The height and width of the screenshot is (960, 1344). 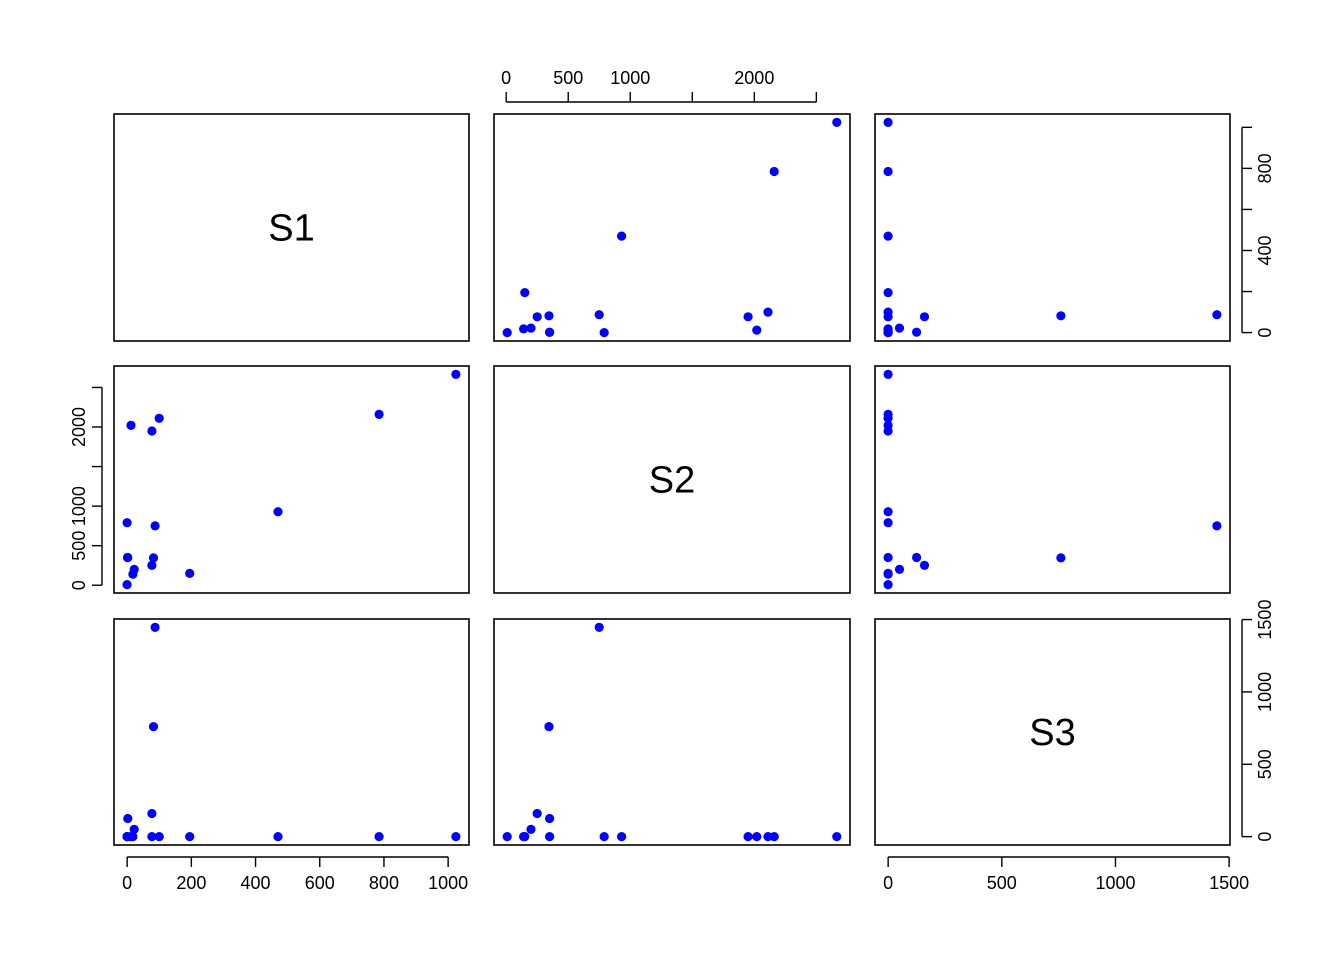 I want to click on top-axis-S2: 0 500 1000 2000, so click(x=659, y=85).